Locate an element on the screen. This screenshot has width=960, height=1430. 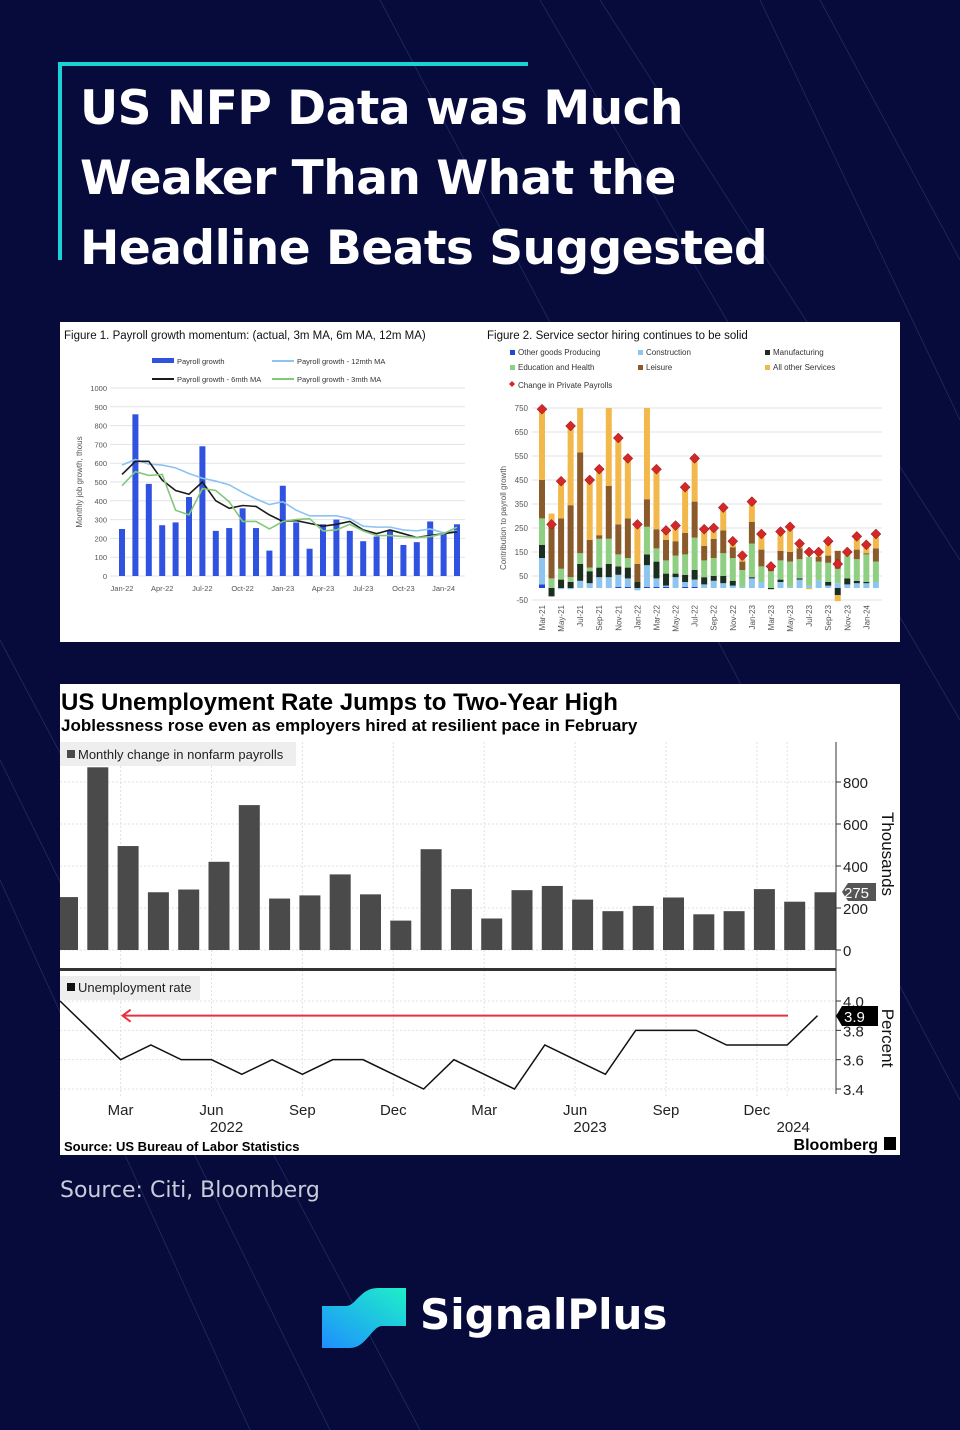
x-tick-label: Sep is located at coordinates (666, 1110).